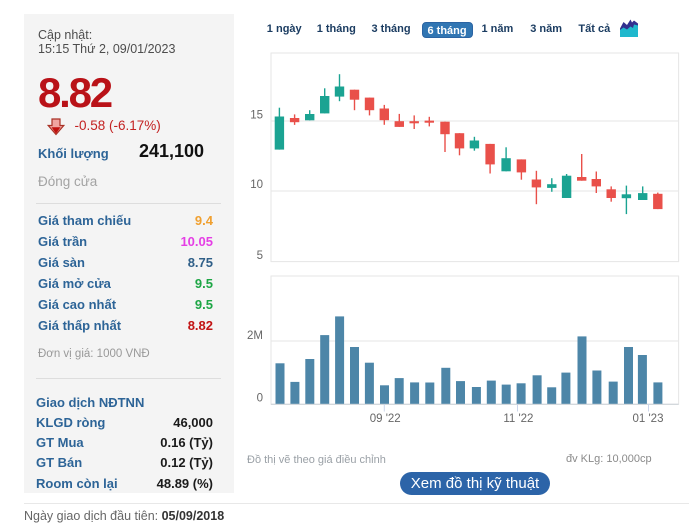 The height and width of the screenshot is (526, 689). I want to click on svg-text: 2M, so click(255, 336).